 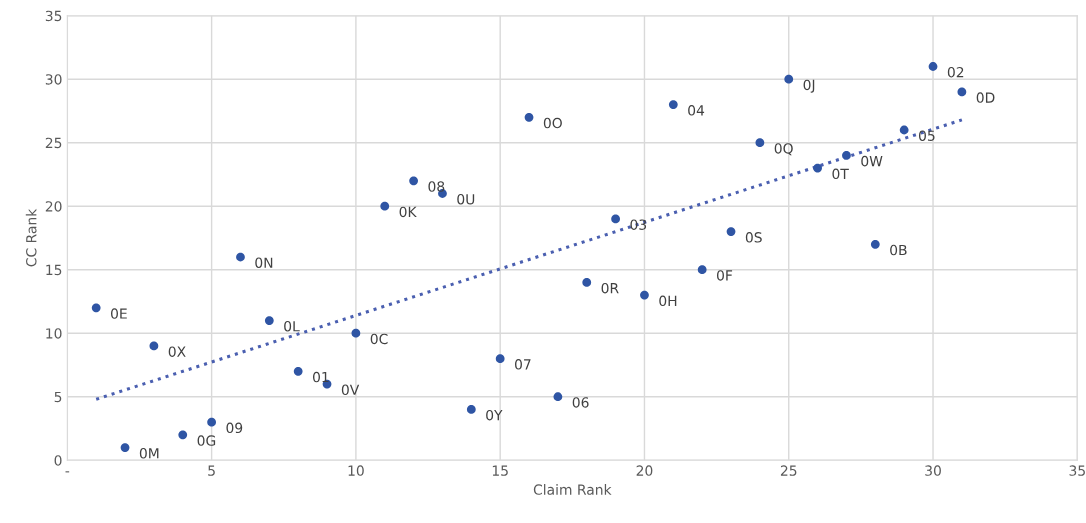 What do you see at coordinates (58, 397) in the screenshot?
I see `y-tick-label: 5` at bounding box center [58, 397].